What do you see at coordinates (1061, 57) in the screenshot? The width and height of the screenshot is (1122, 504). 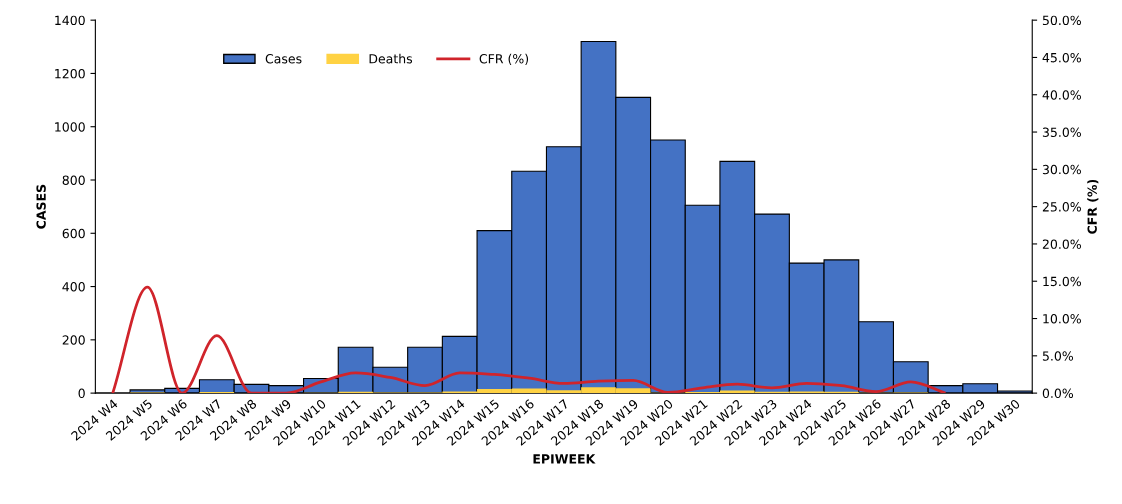 I see `y2-tick-label: 45.0%` at bounding box center [1061, 57].